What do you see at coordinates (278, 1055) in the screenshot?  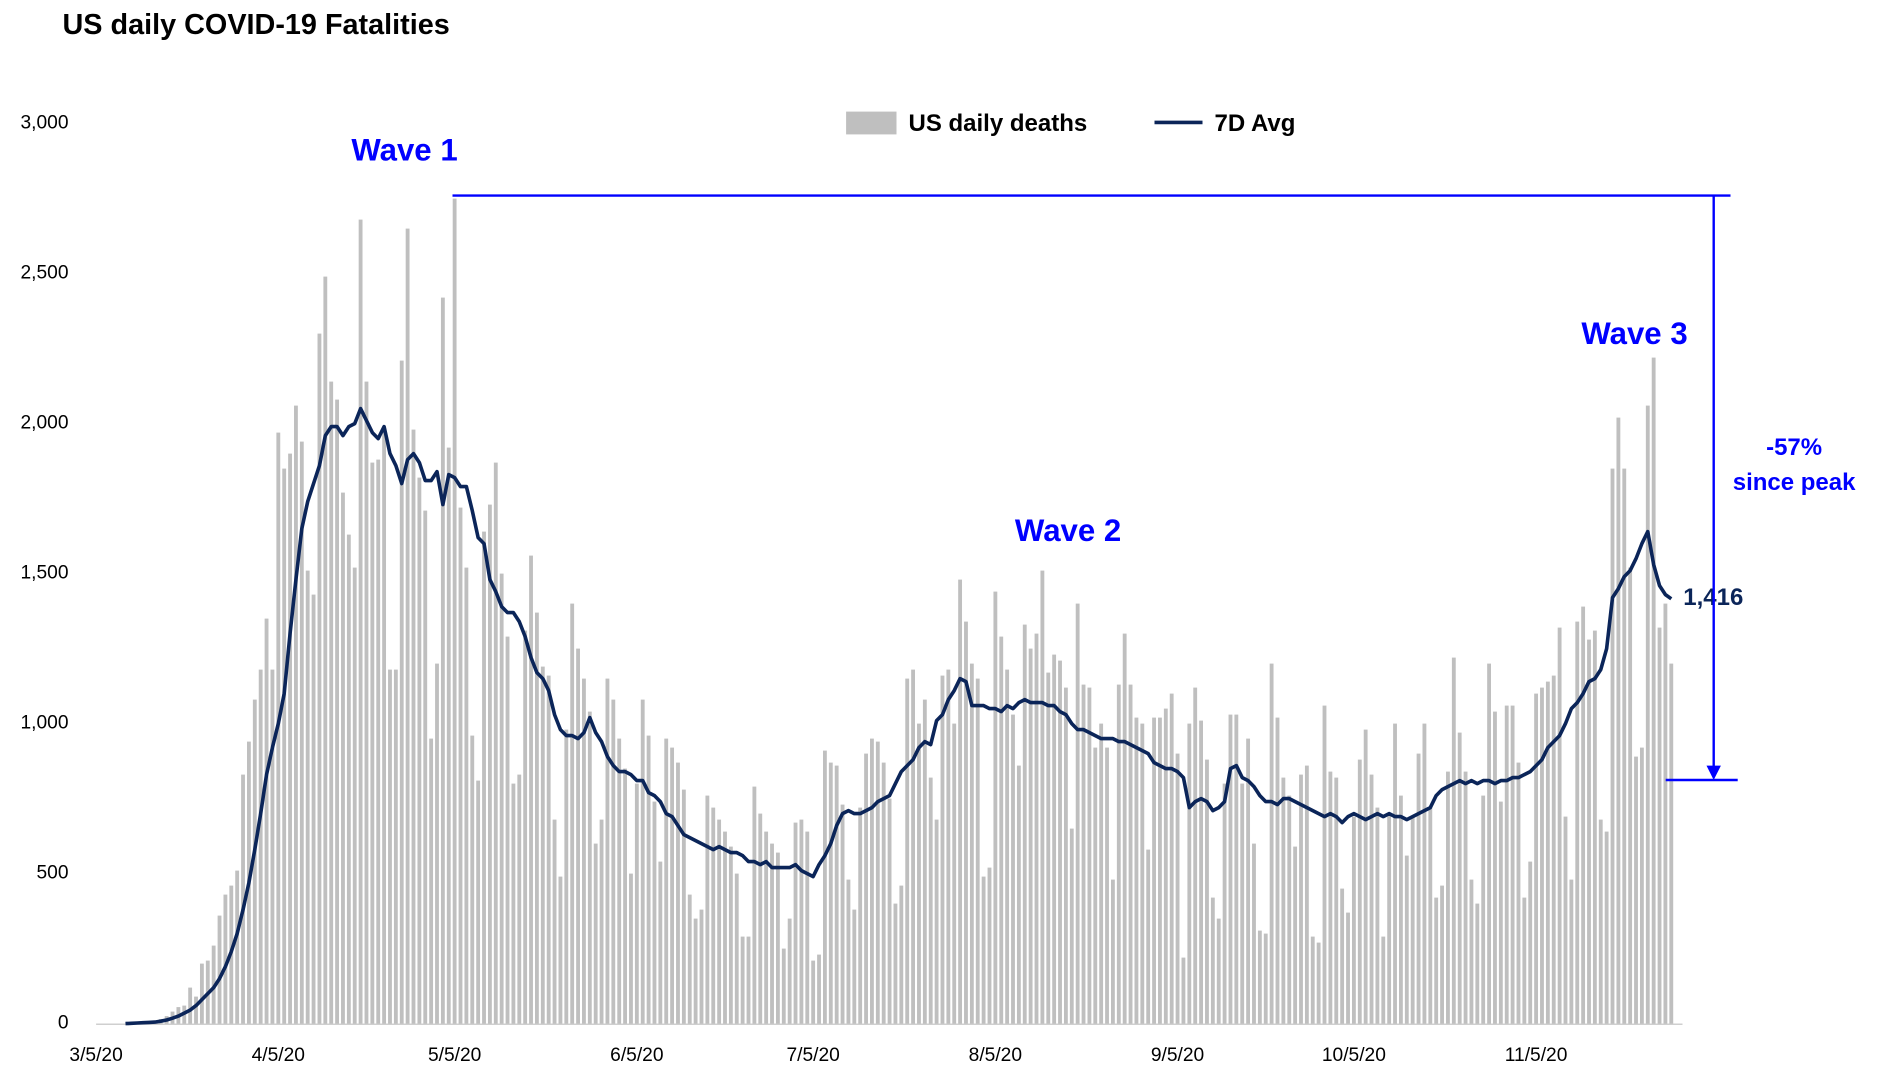 I see `x-tick-label: 4/5/20` at bounding box center [278, 1055].